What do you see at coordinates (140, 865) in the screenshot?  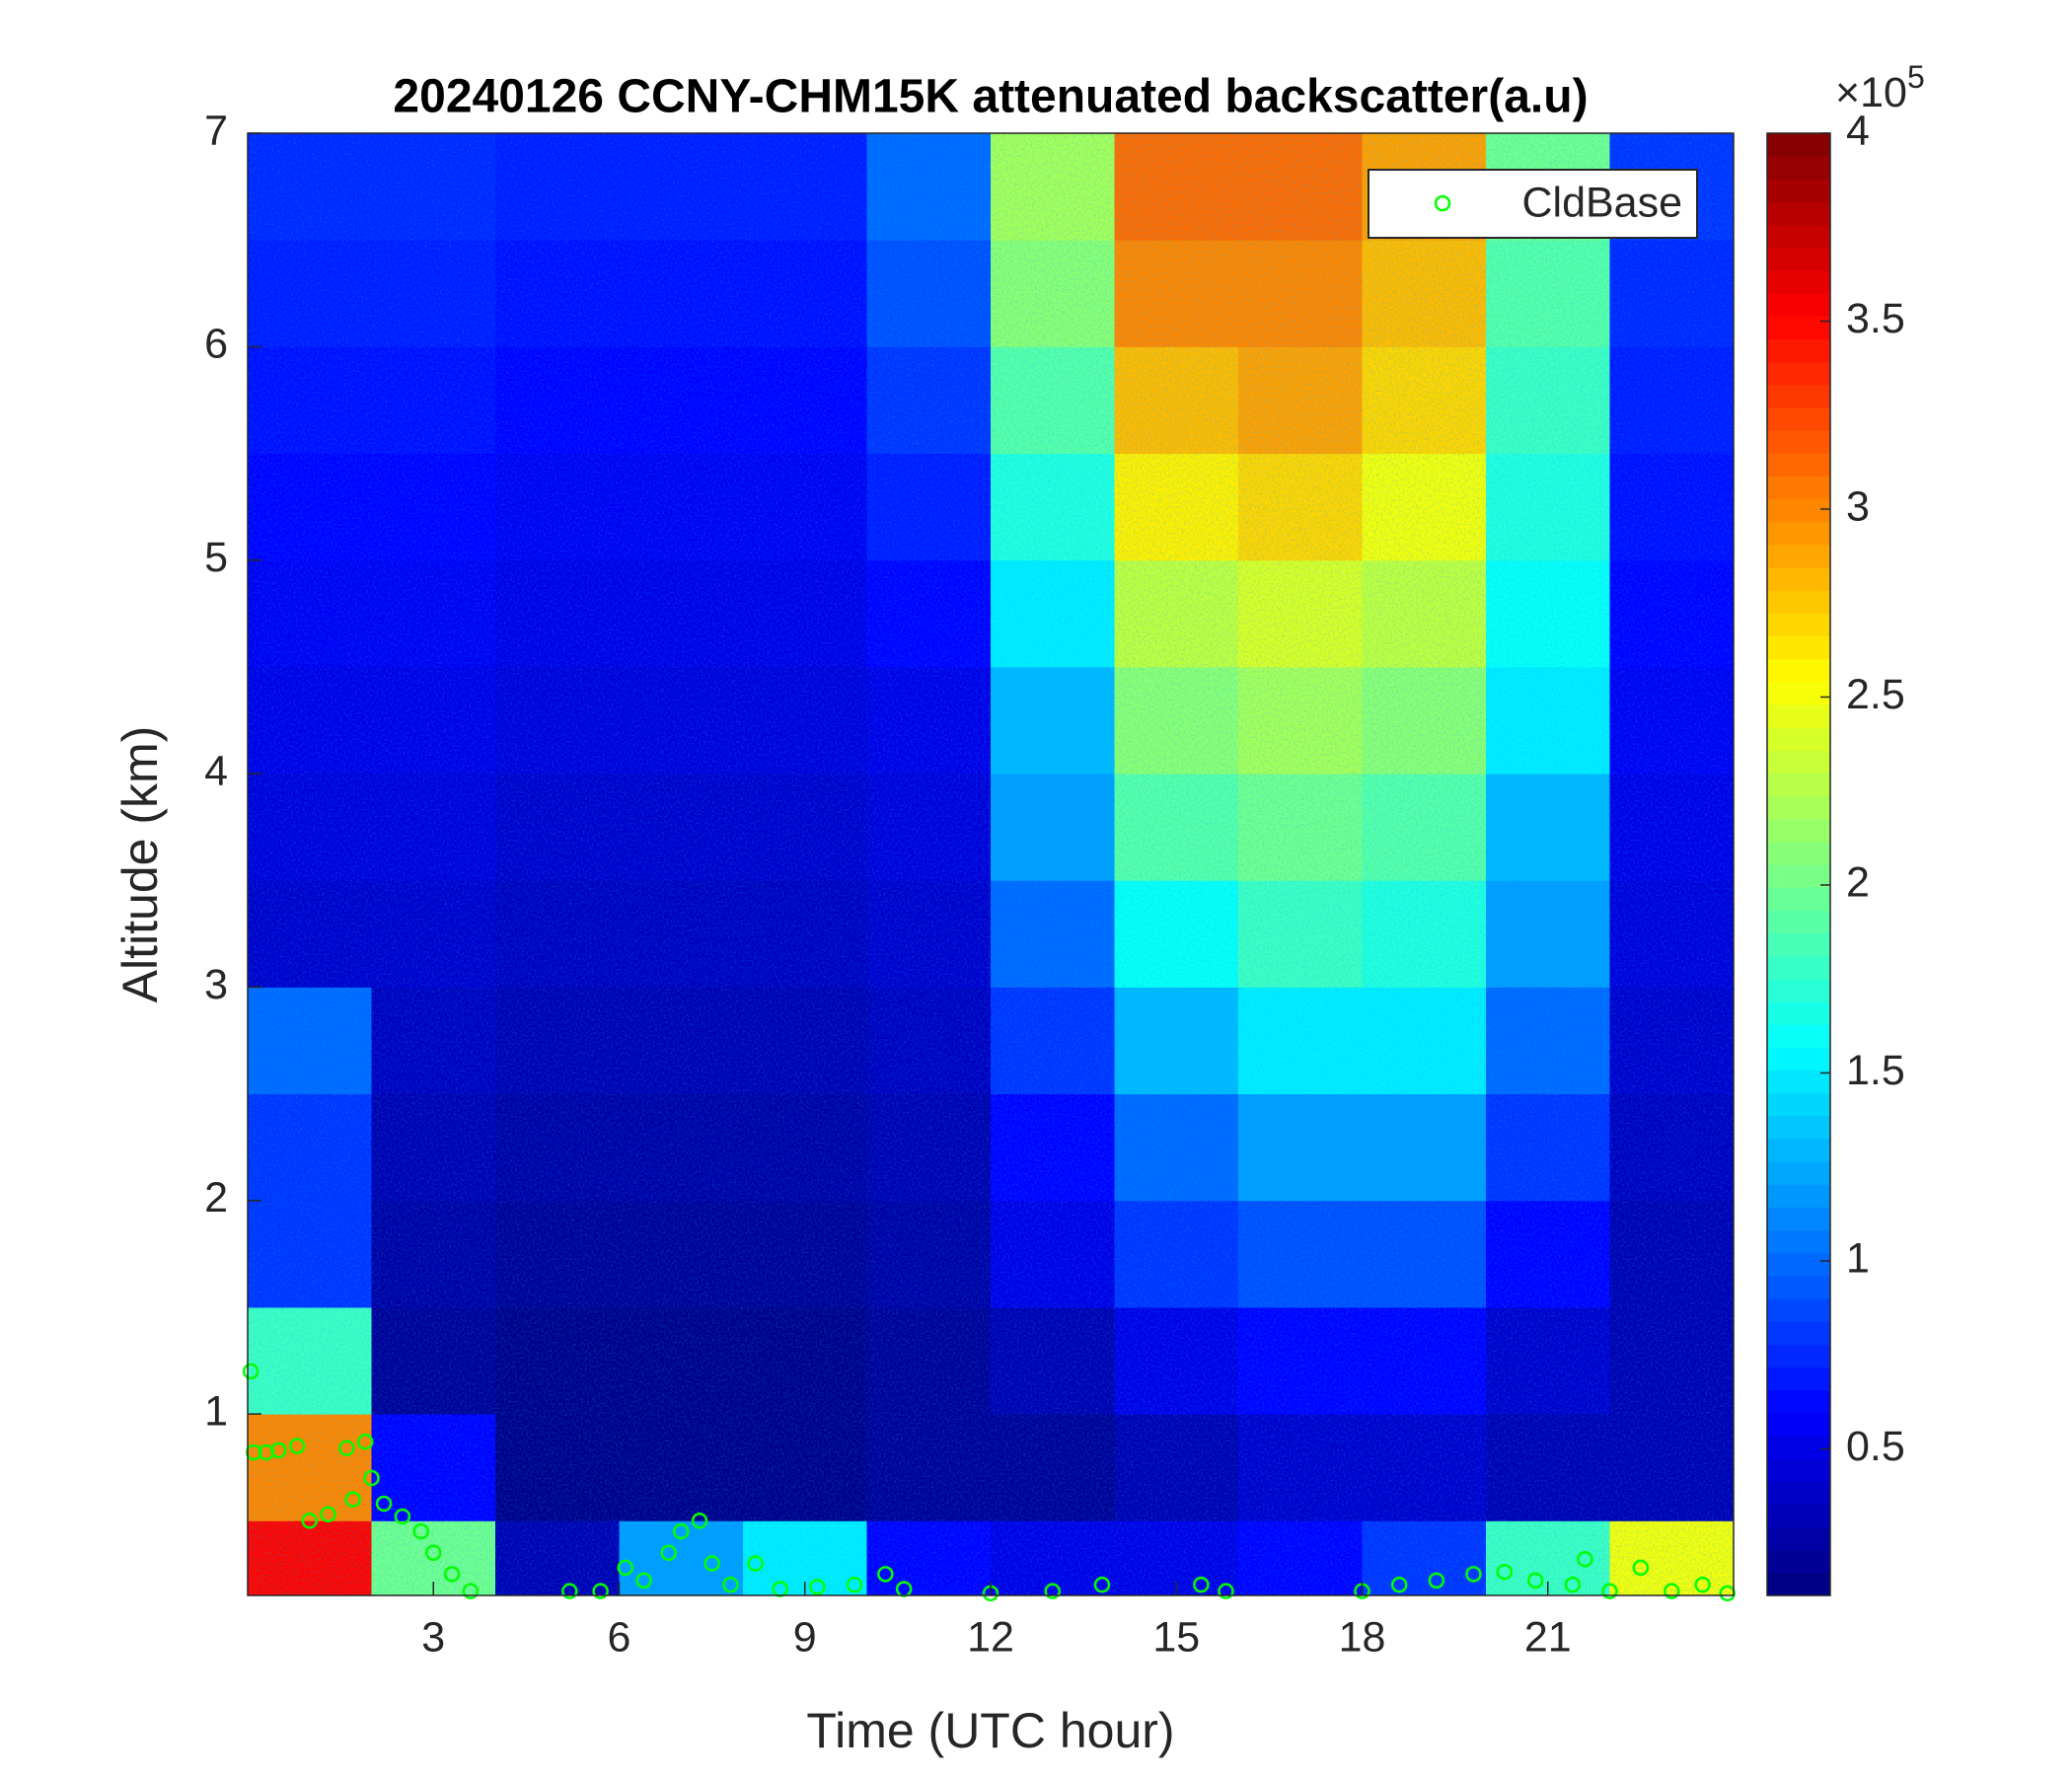 I see `y-axis-label: Altitude (km)` at bounding box center [140, 865].